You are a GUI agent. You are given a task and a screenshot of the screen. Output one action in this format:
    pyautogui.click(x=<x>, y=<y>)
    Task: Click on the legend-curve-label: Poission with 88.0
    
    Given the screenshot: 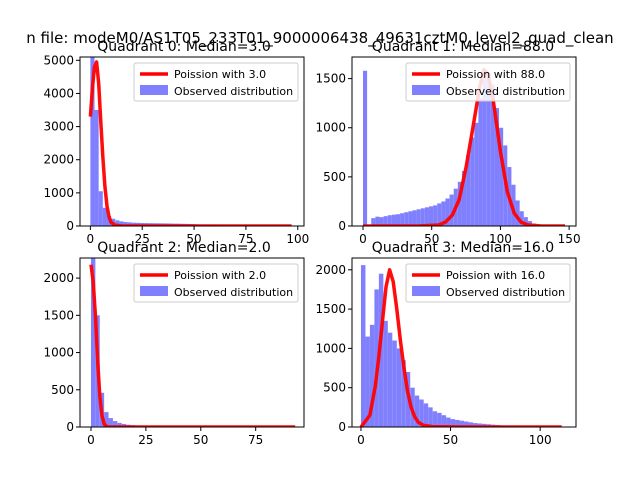 What is the action you would take?
    pyautogui.click(x=495, y=74)
    